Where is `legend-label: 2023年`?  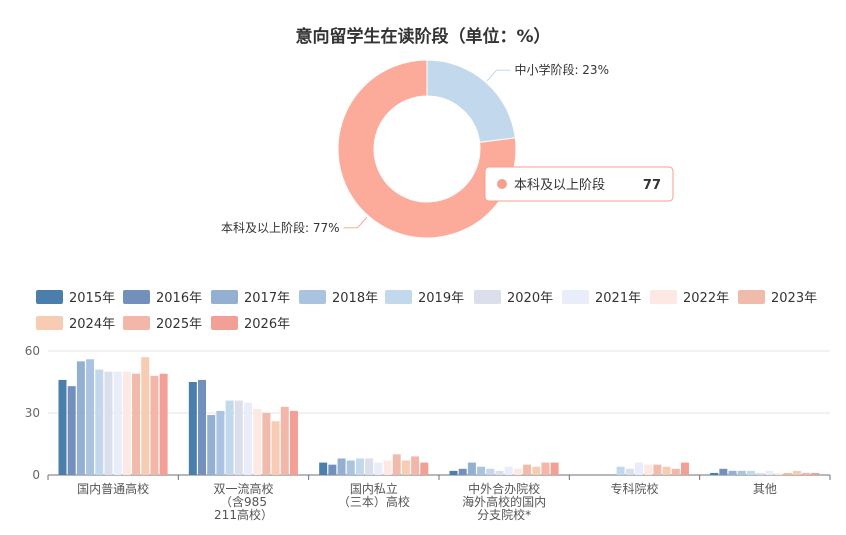 legend-label: 2023年 is located at coordinates (794, 298).